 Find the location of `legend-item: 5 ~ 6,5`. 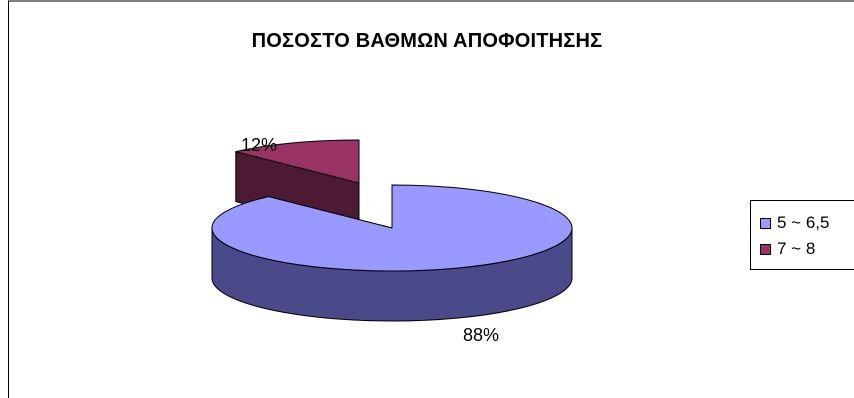

legend-item: 5 ~ 6,5 is located at coordinates (807, 223).